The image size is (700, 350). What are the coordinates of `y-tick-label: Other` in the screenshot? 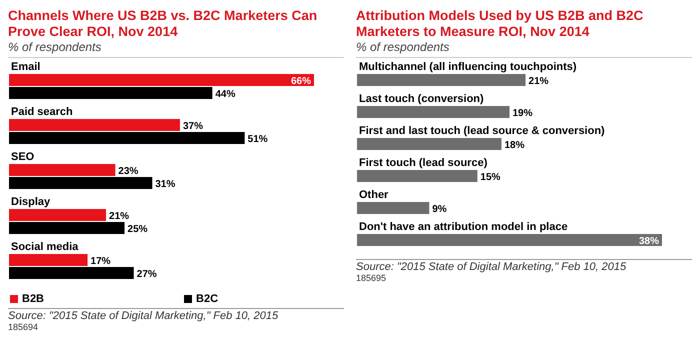 It's located at (374, 195).